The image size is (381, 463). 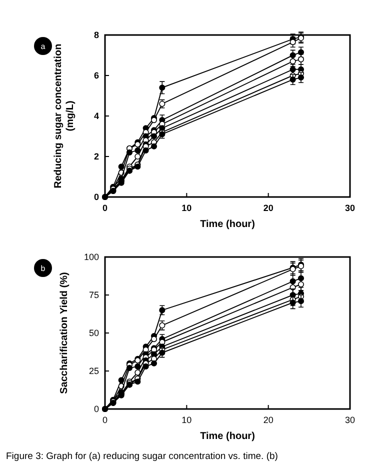 I want to click on y-tick-label: 75, so click(x=93, y=295).